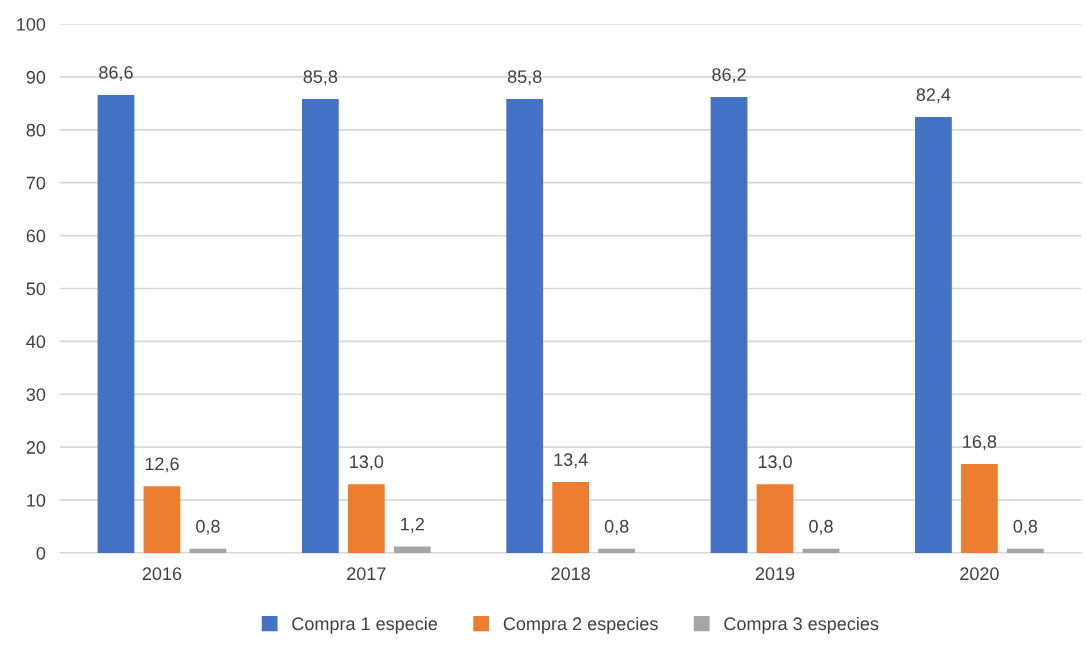 This screenshot has width=1087, height=649. I want to click on x-tick-label: 2017, so click(366, 574).